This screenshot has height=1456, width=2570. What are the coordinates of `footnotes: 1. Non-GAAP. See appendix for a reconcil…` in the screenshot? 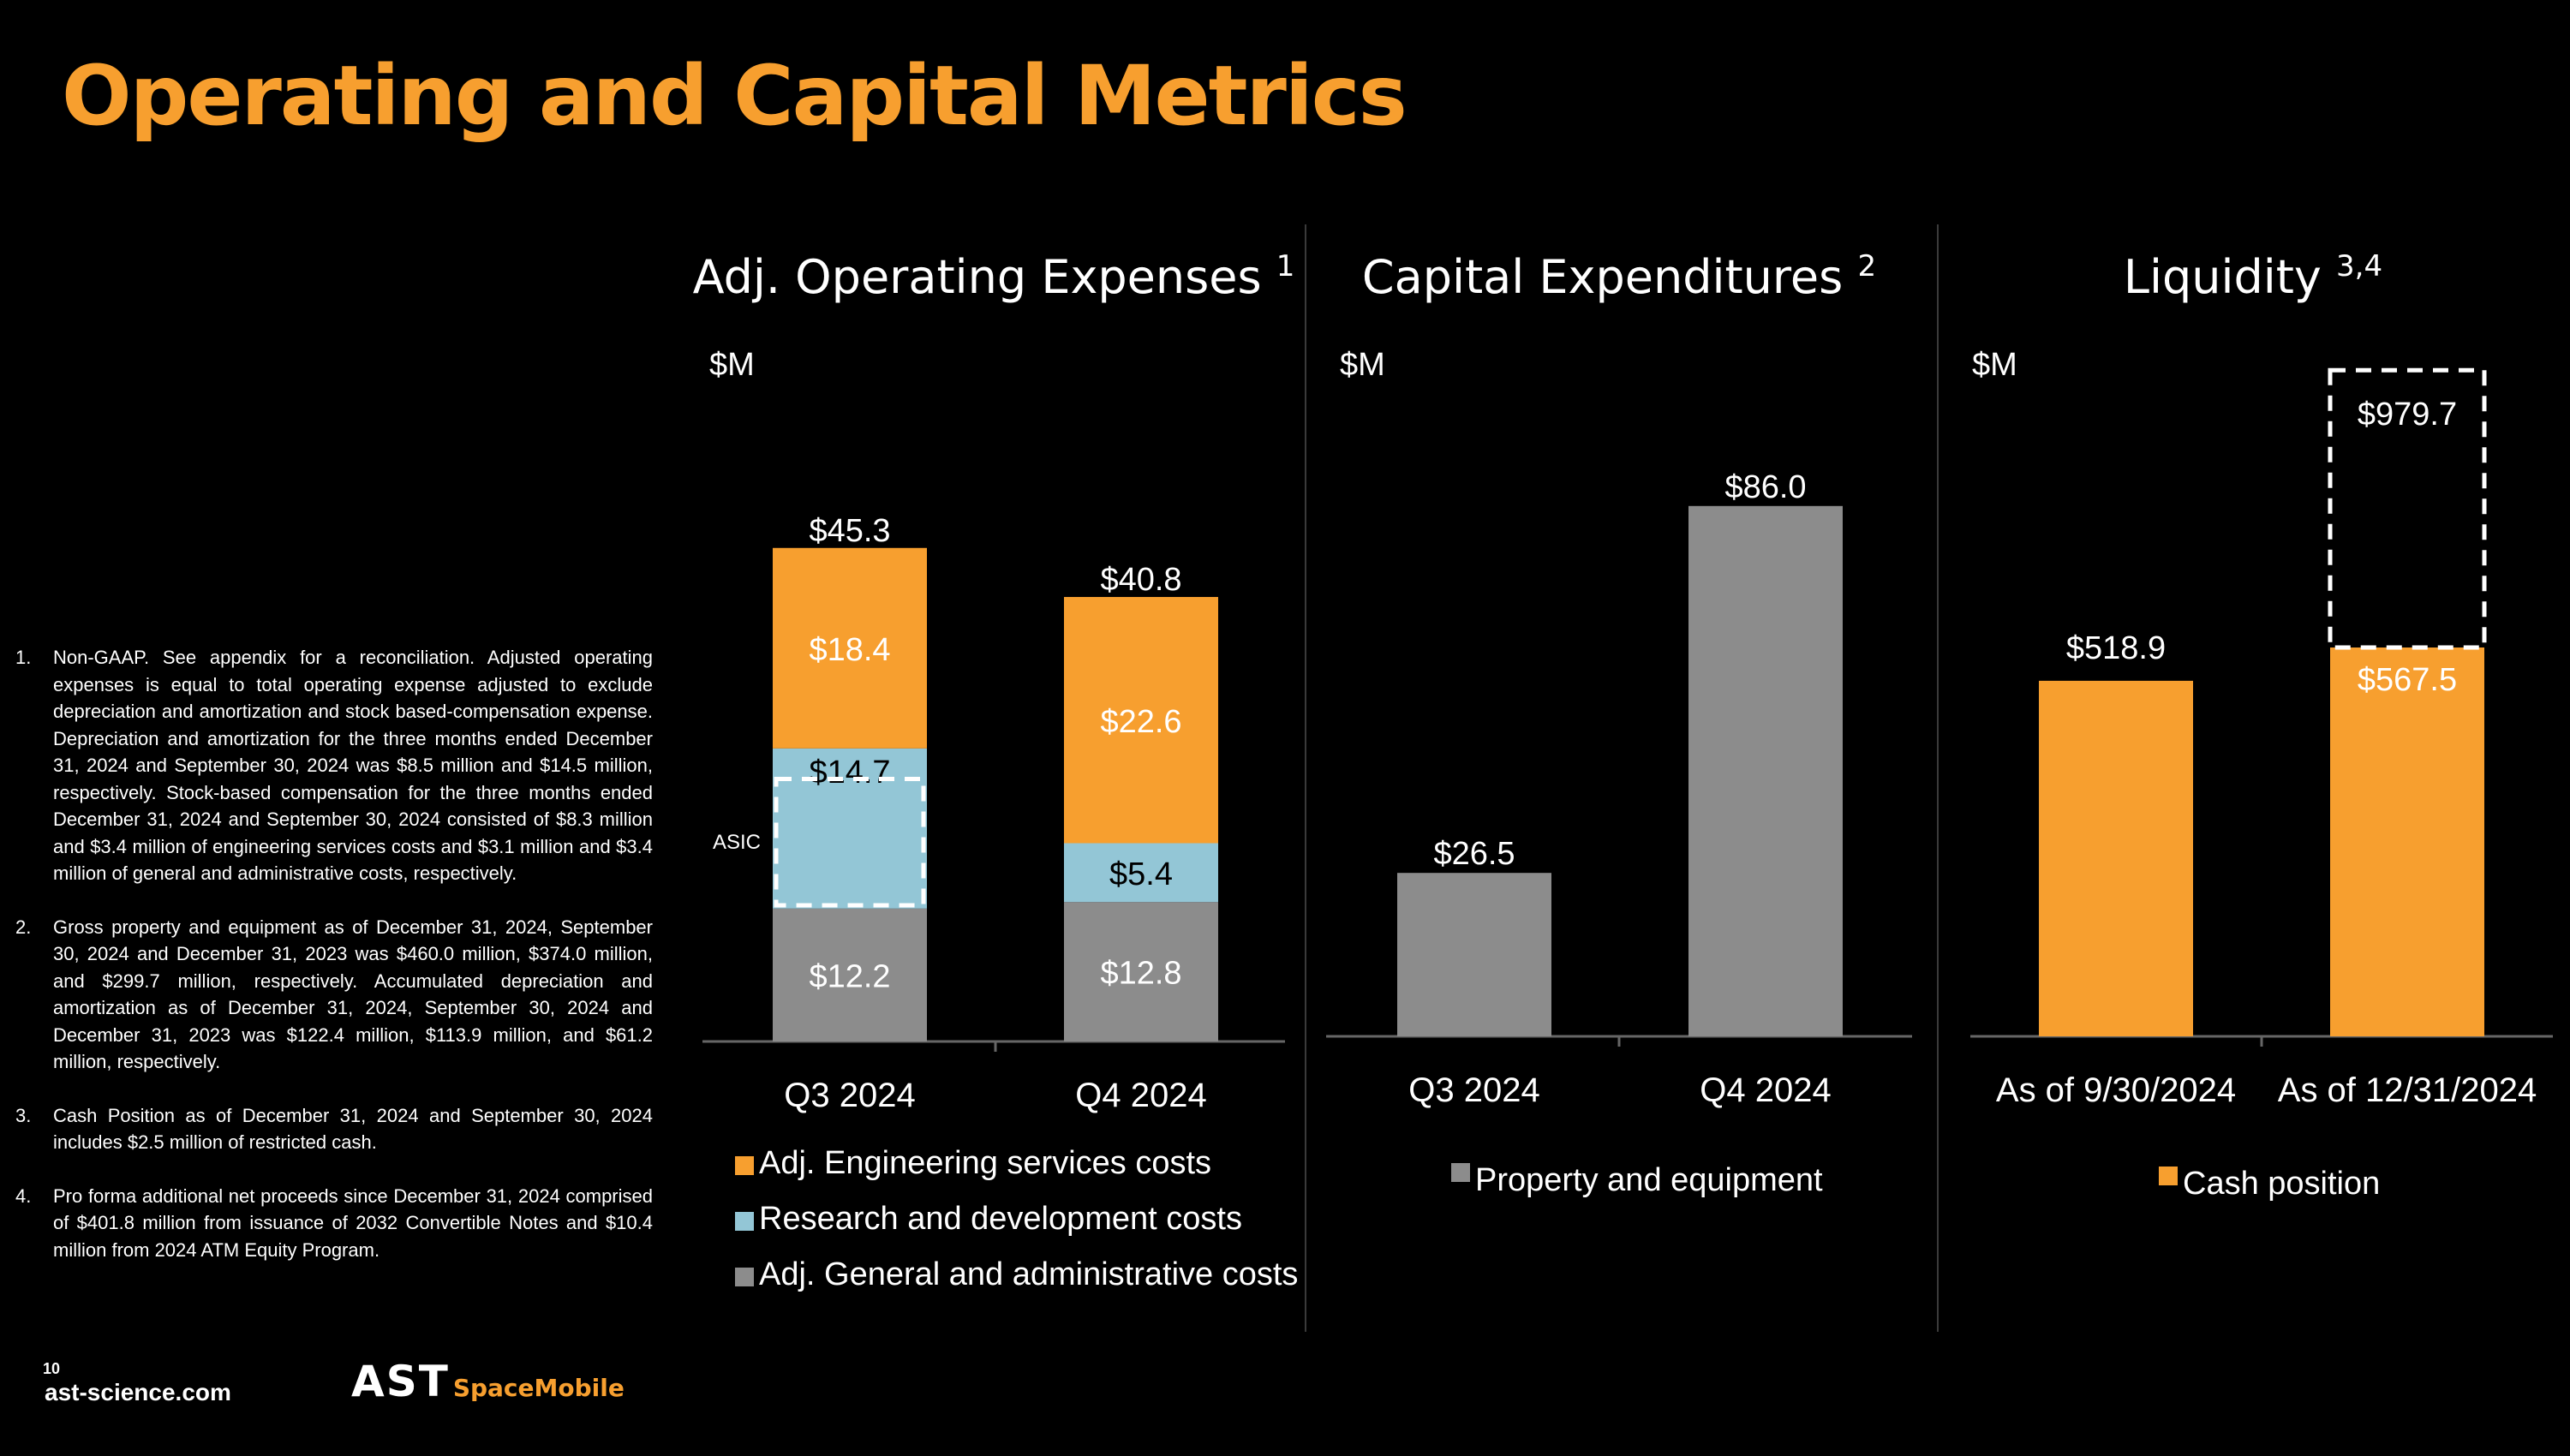 It's located at (334, 967).